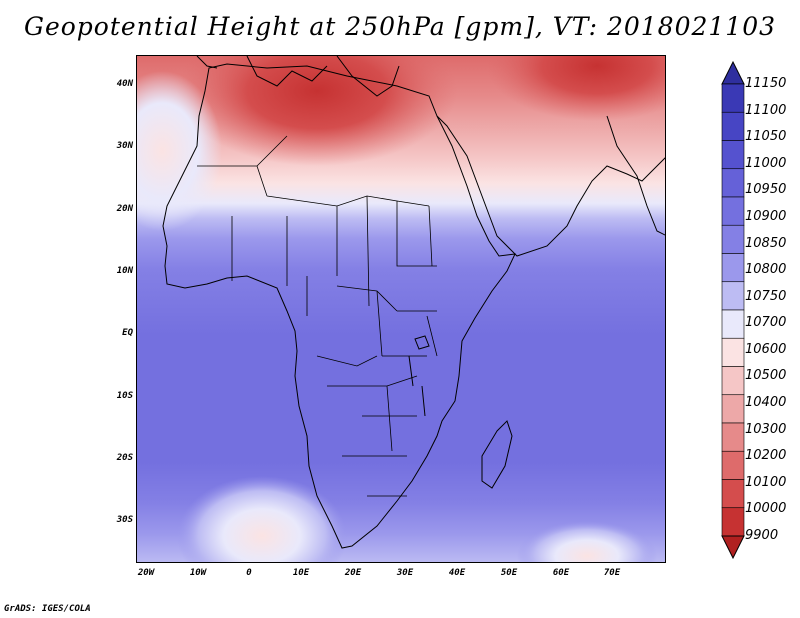 The image size is (800, 618). I want to click on colorbar-label: 10500, so click(766, 376).